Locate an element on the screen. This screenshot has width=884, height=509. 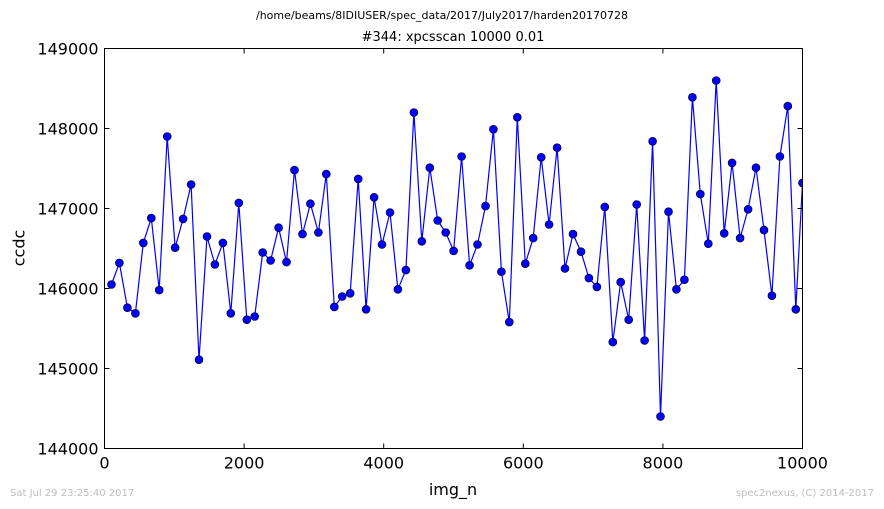
y-tick-label: 149000 is located at coordinates (67, 49).